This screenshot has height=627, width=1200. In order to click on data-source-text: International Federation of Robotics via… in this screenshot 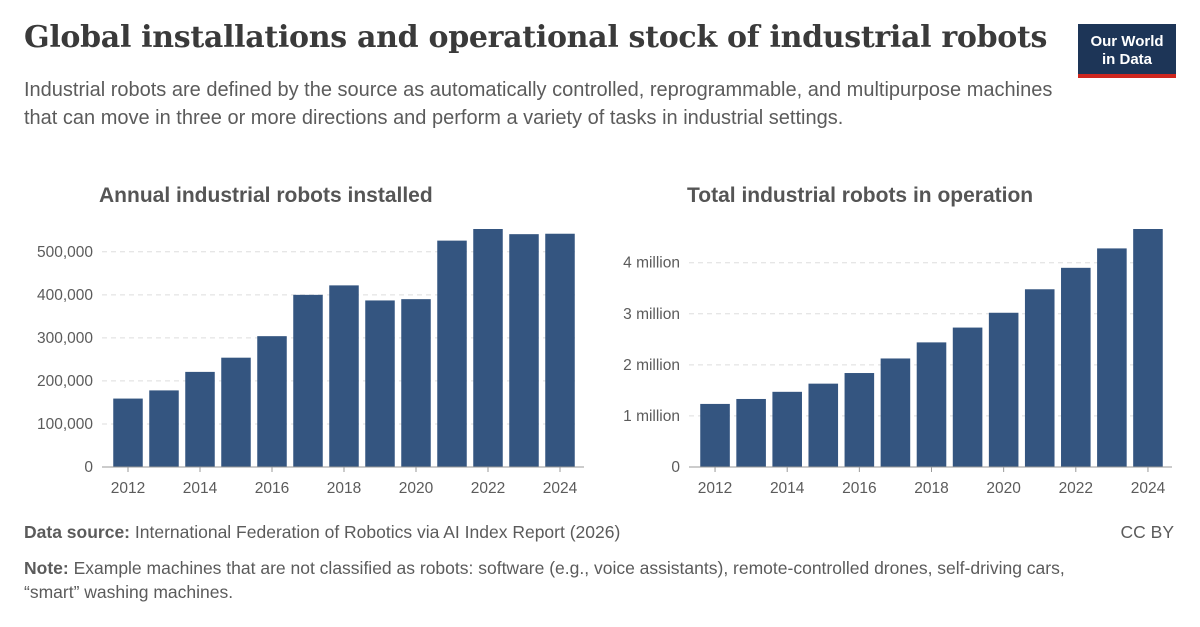, I will do `click(375, 532)`.